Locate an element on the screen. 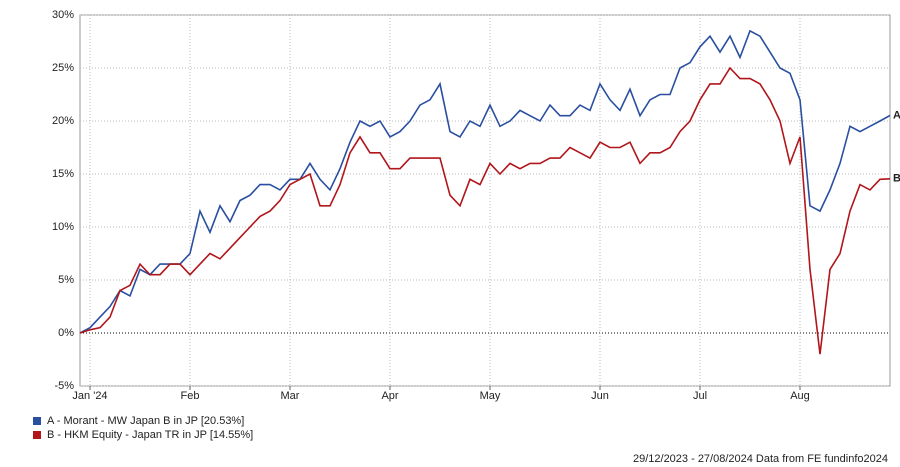 This screenshot has width=900, height=467. x-tick-label: Feb is located at coordinates (190, 396).